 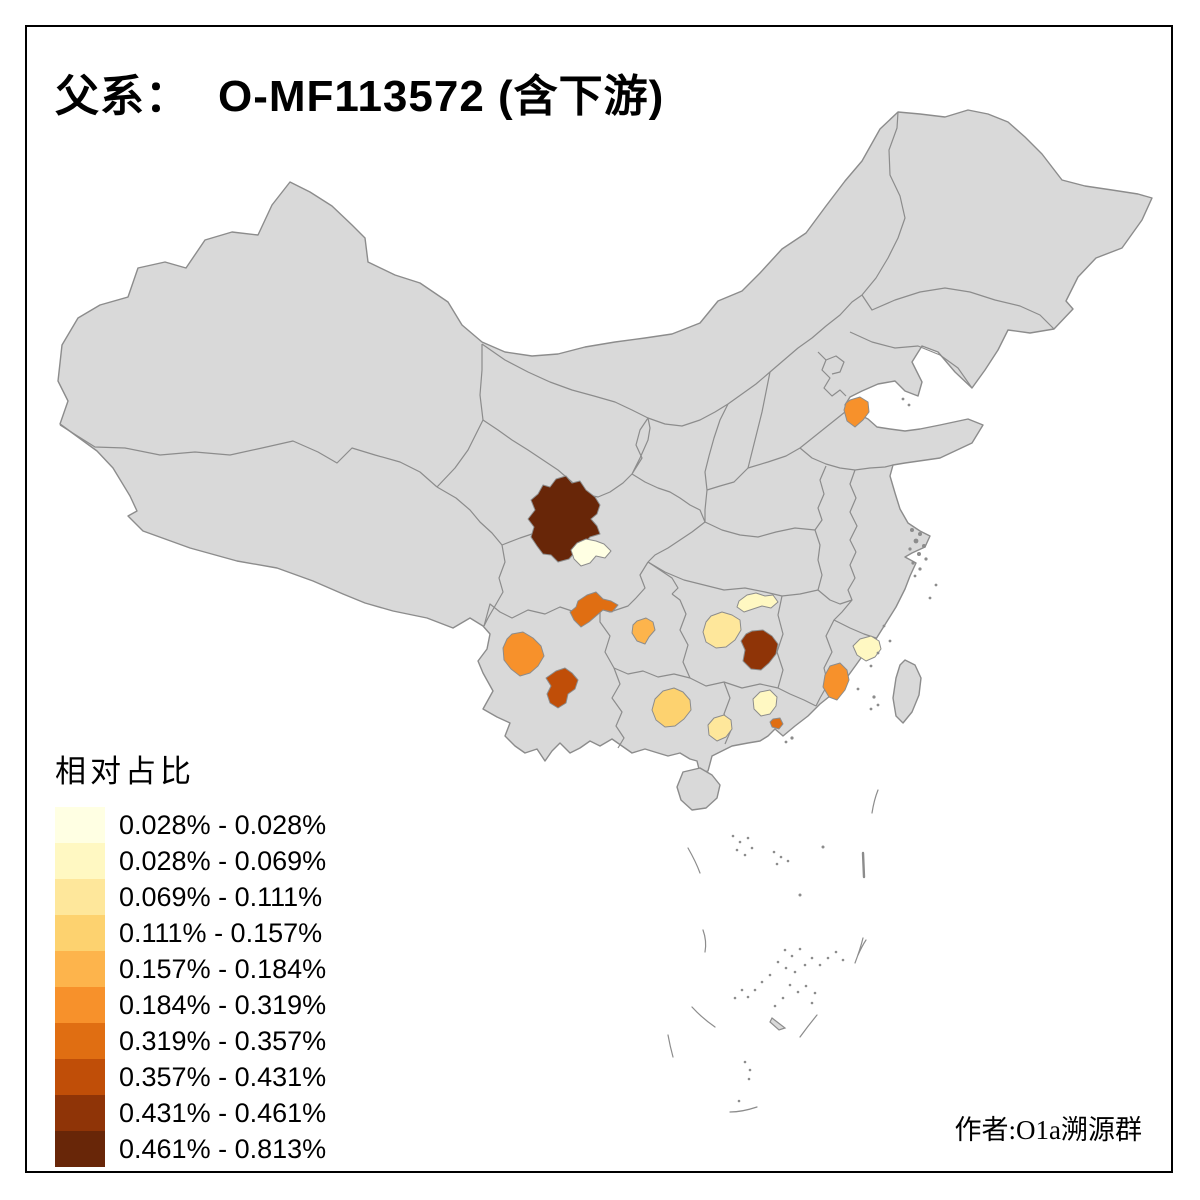 What do you see at coordinates (836, 681) in the screenshot?
I see `map-region-fujian-south` at bounding box center [836, 681].